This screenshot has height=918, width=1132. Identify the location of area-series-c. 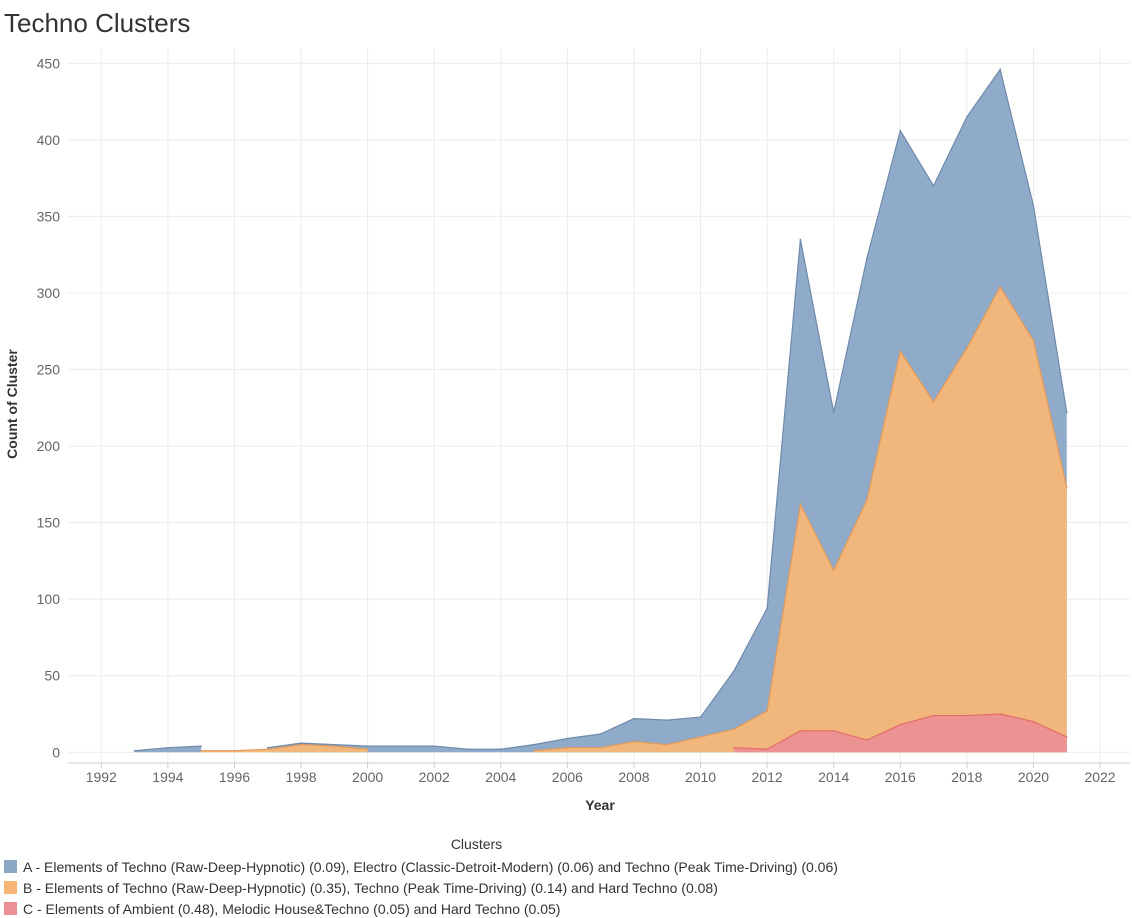
(900, 733).